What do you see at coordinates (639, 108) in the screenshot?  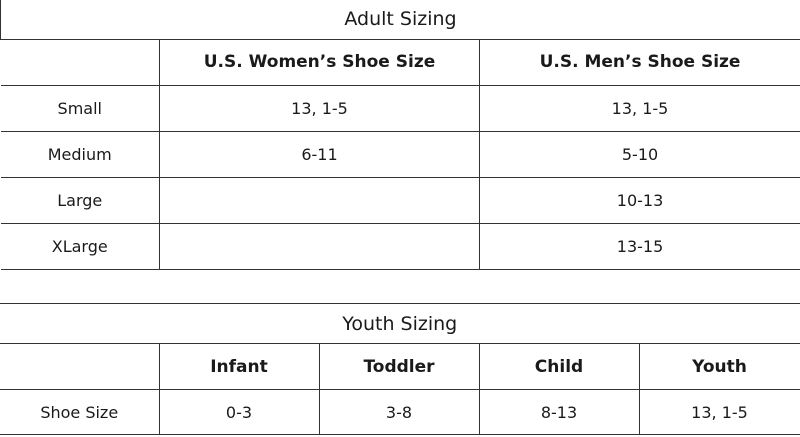 I see `men-size: 13, 1-5` at bounding box center [639, 108].